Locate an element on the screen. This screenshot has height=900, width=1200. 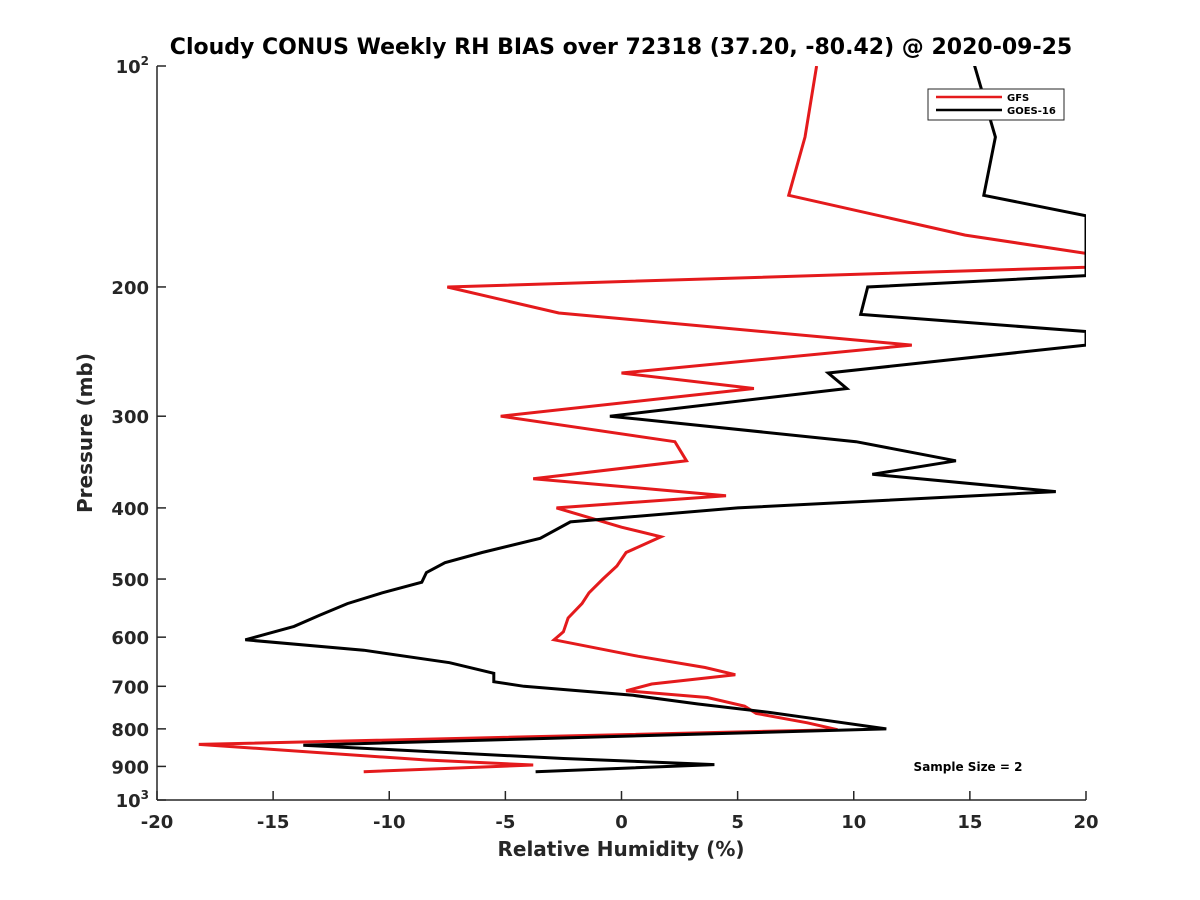
legend-label-gfs: GFS is located at coordinates (1018, 98).